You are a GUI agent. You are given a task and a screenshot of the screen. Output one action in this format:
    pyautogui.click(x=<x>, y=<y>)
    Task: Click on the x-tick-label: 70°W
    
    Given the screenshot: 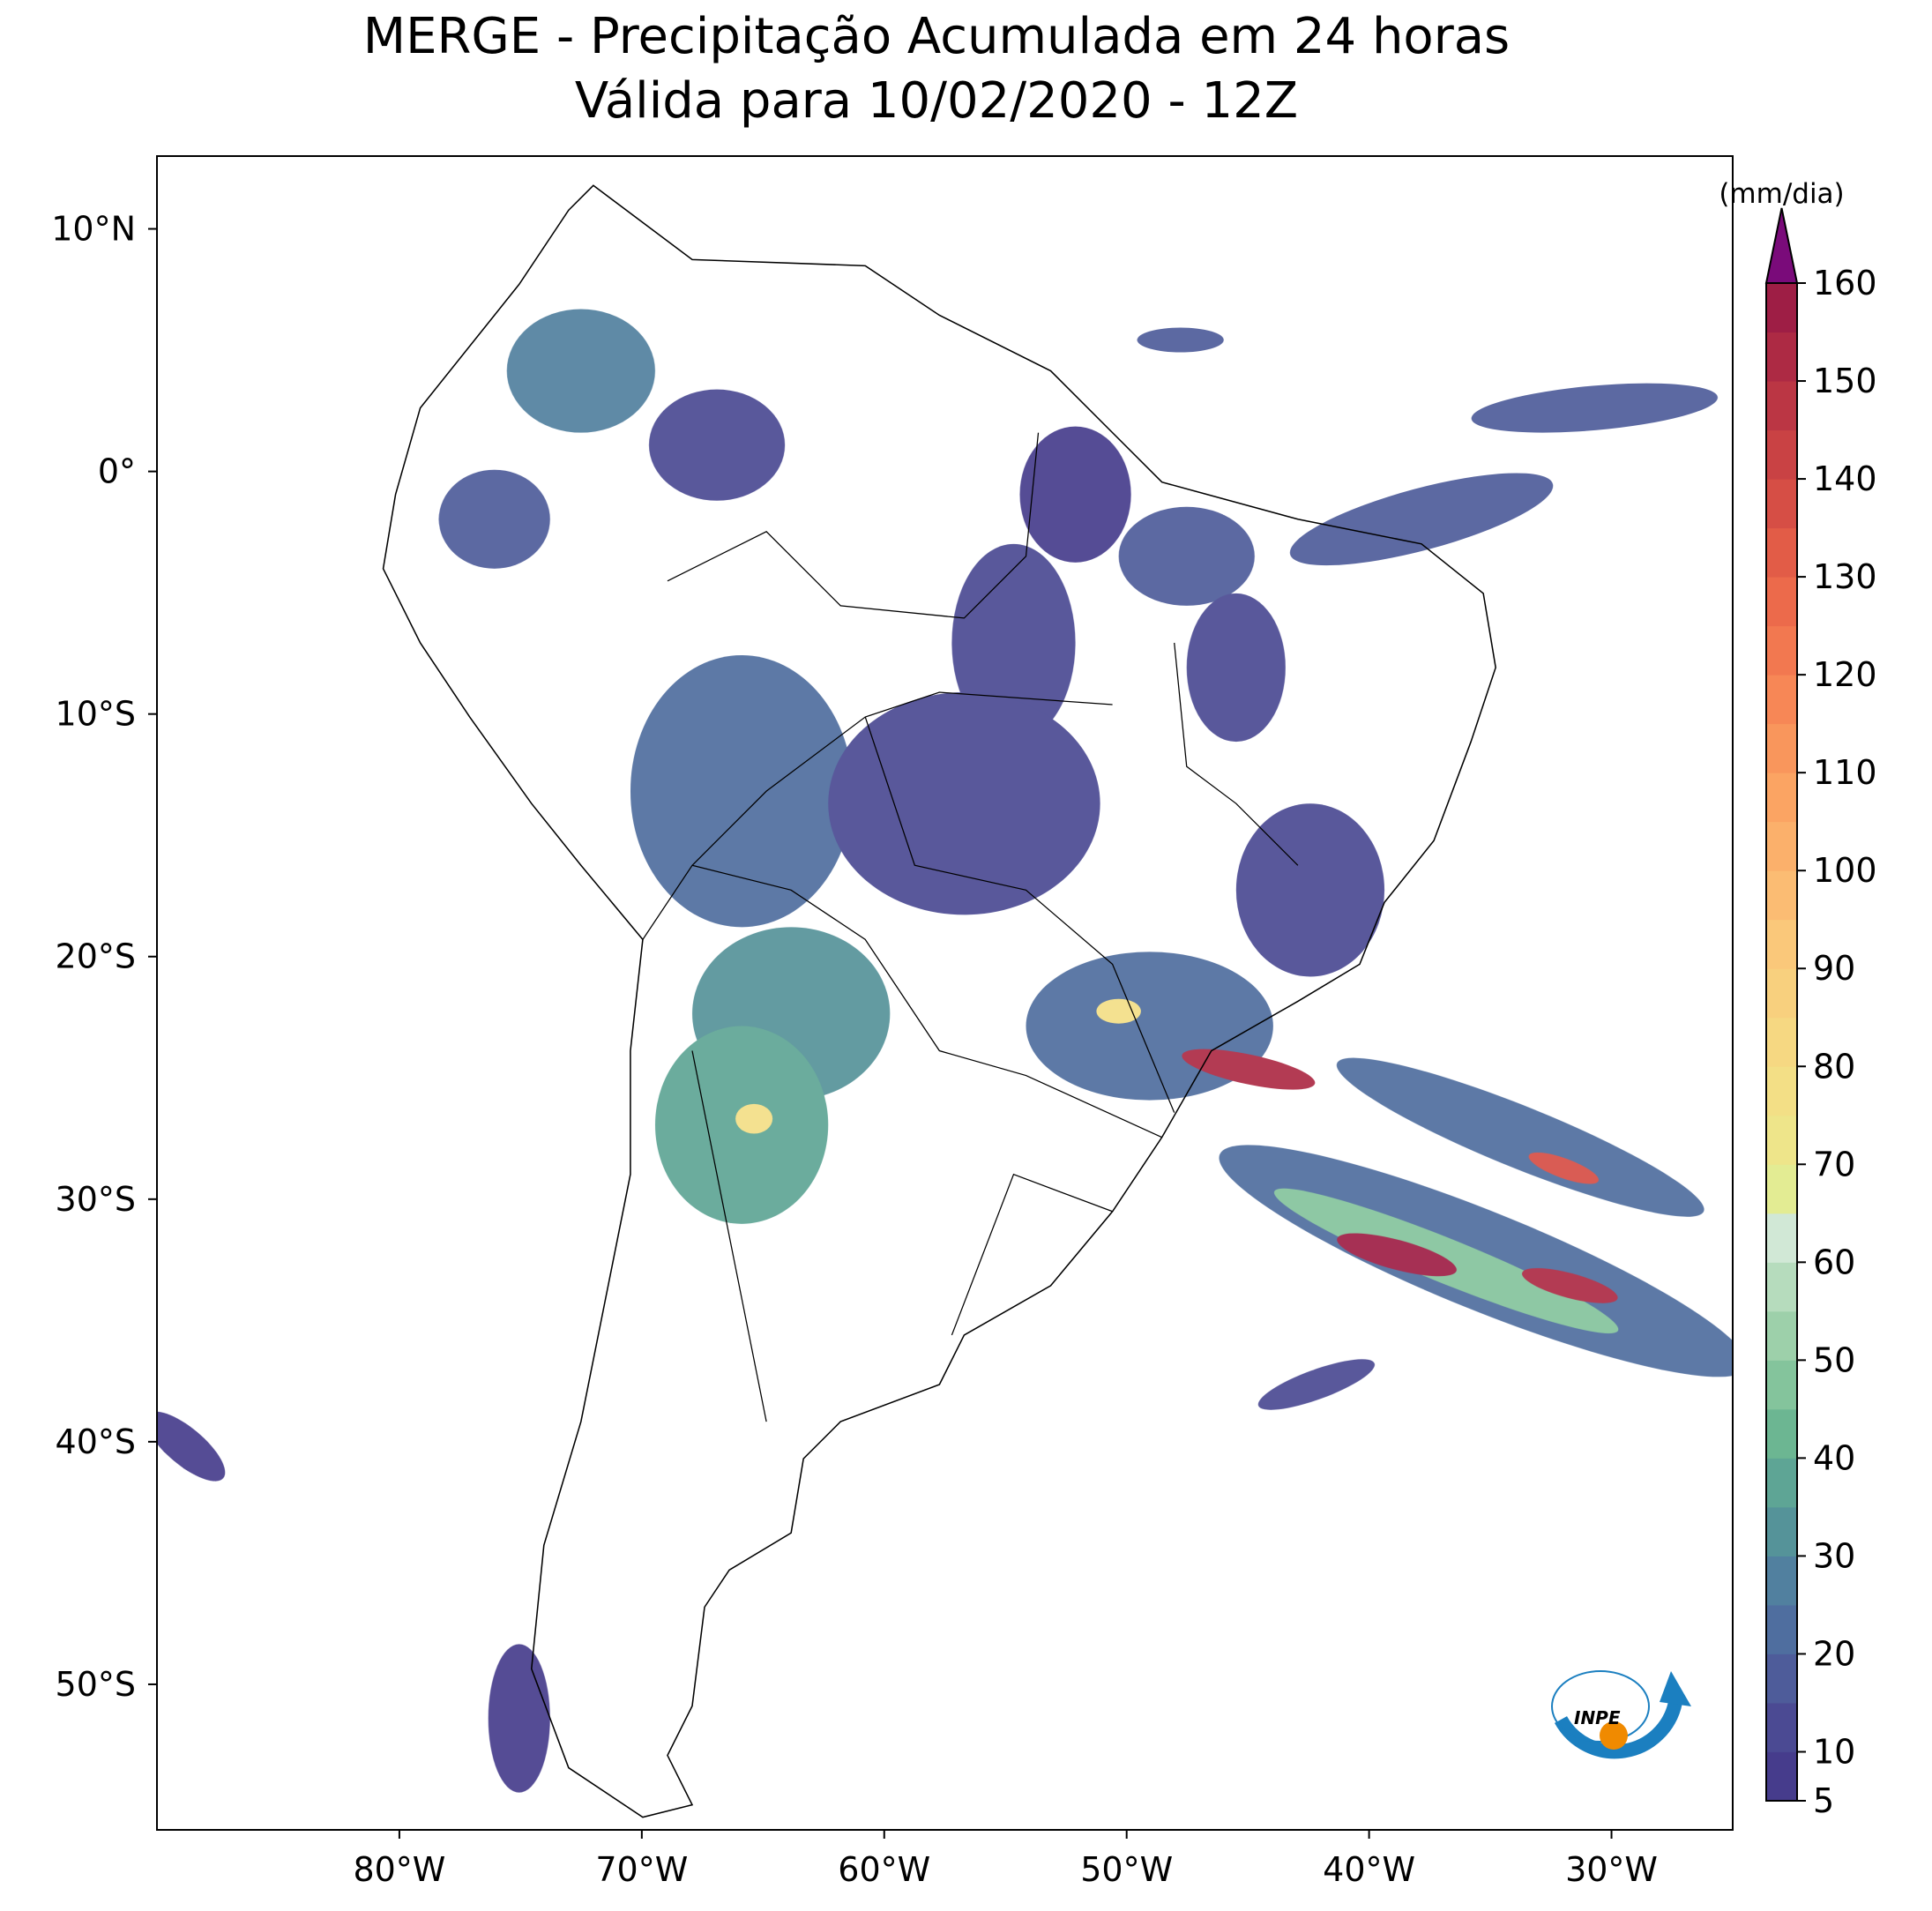 What is the action you would take?
    pyautogui.click(x=641, y=1870)
    